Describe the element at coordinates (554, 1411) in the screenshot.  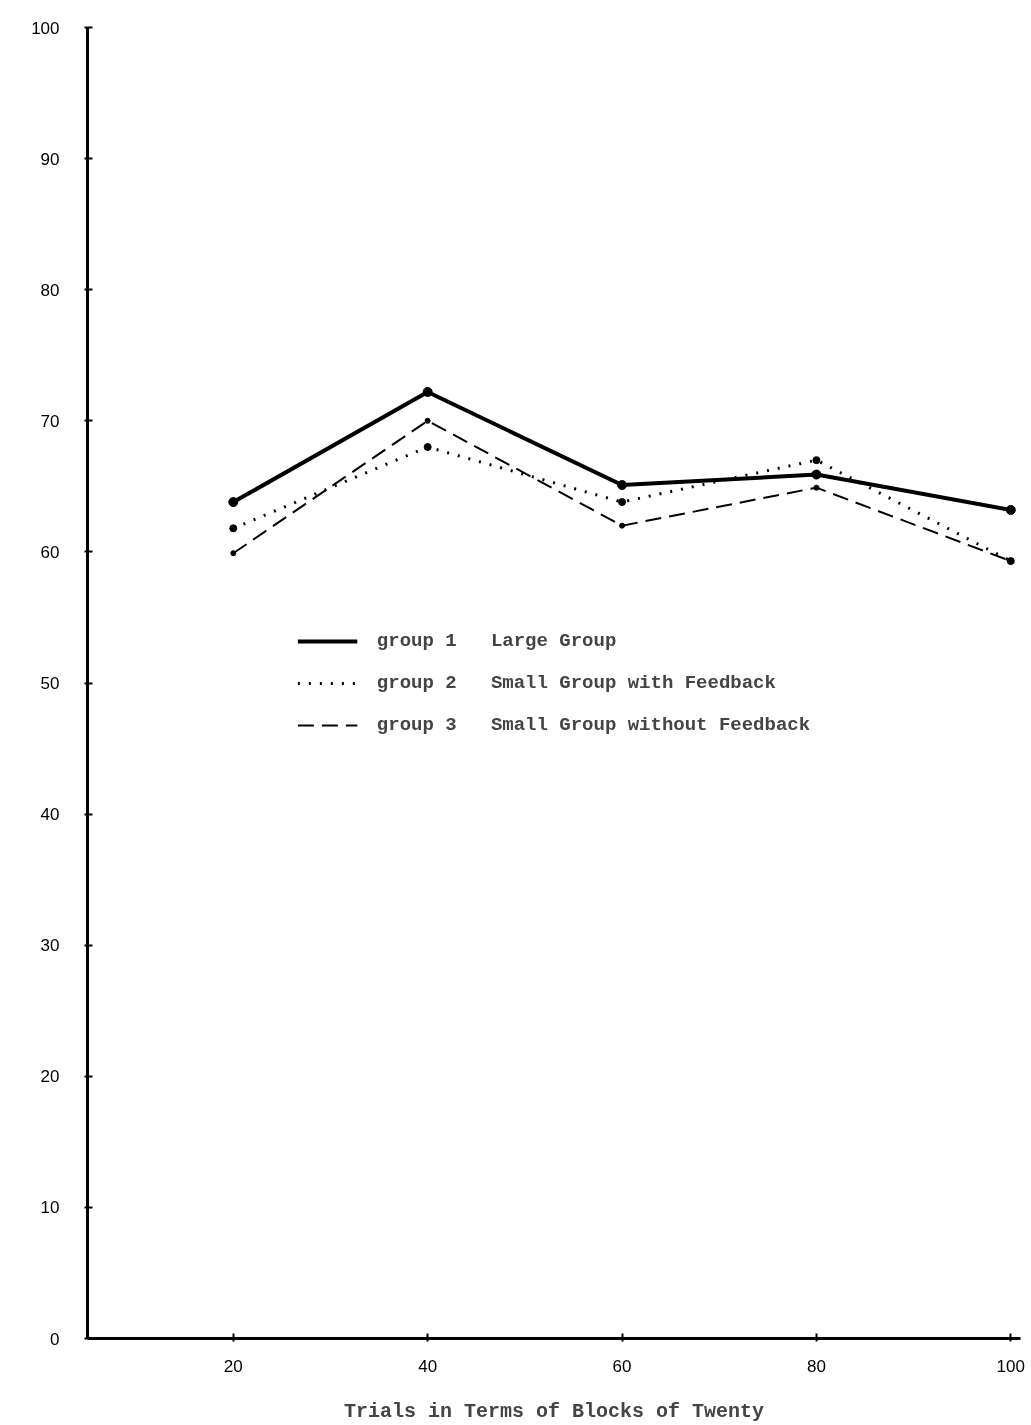
I see `x-axis-title: Trials in Terms of Blocks of Twenty` at that location.